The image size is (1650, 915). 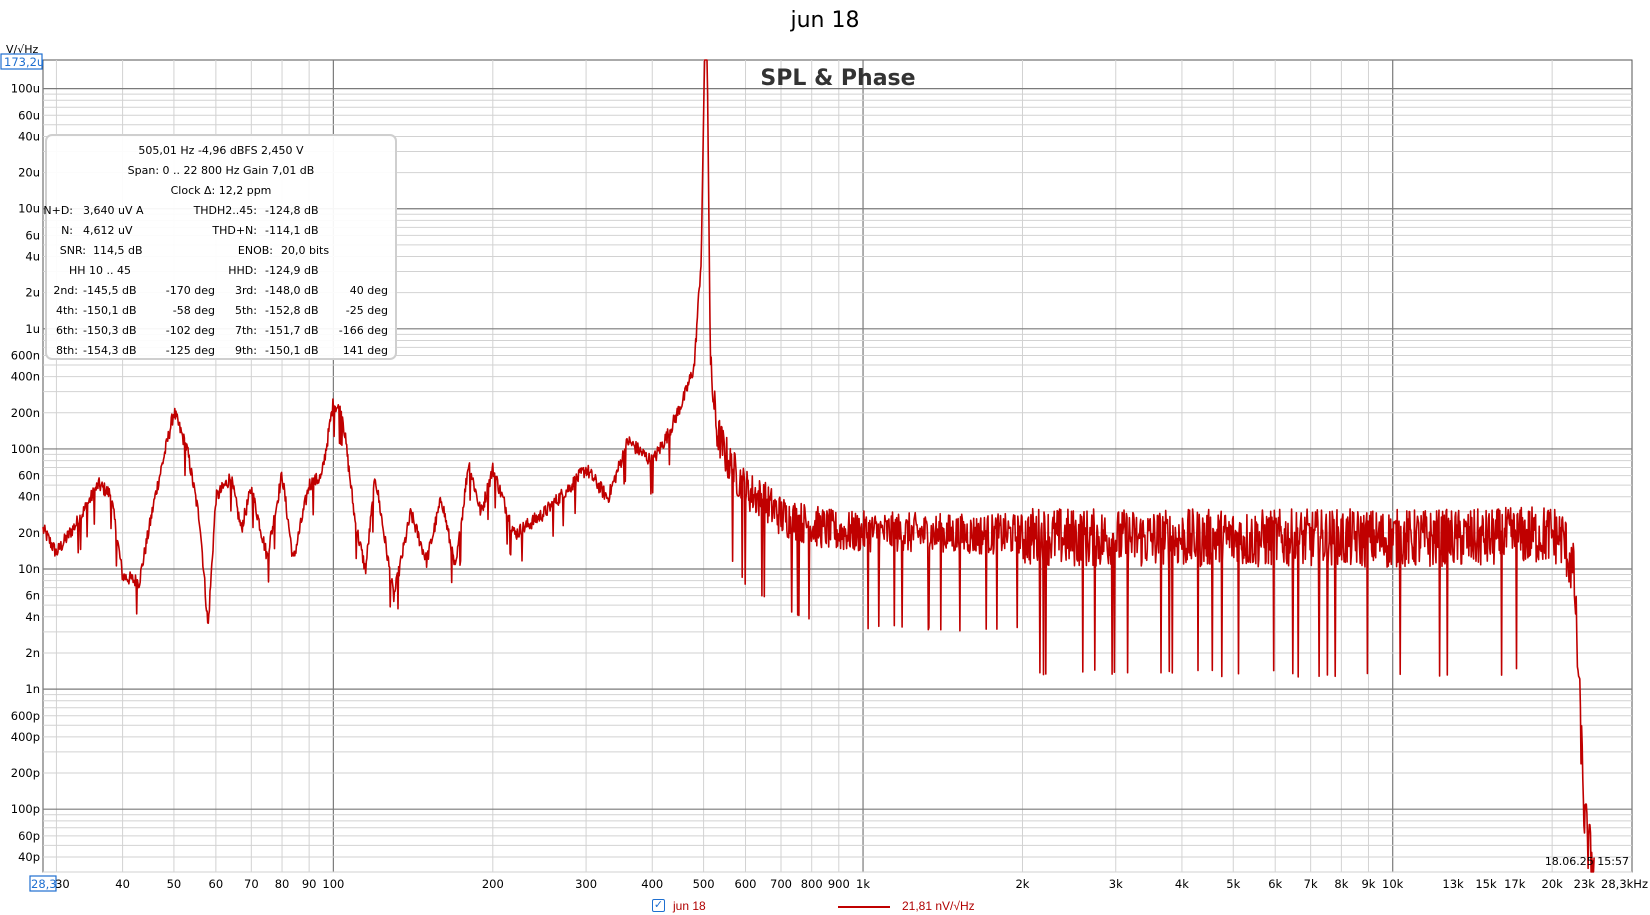 I want to click on x-tick-label: 100, so click(x=333, y=884).